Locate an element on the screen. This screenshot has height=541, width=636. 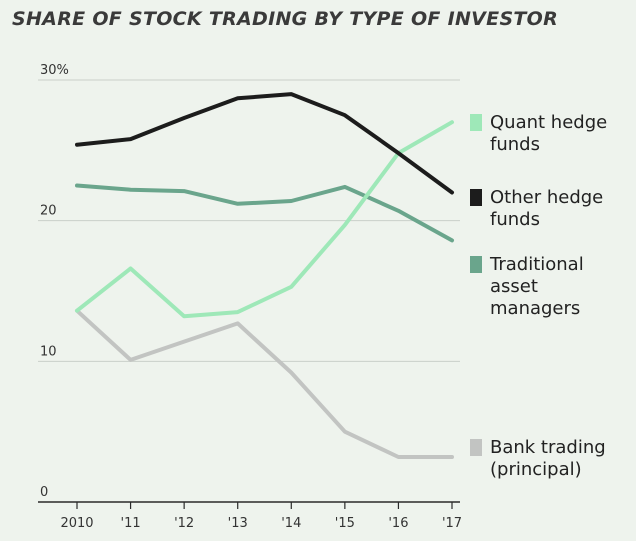
x-tick-label: 2010 is located at coordinates (76, 523).